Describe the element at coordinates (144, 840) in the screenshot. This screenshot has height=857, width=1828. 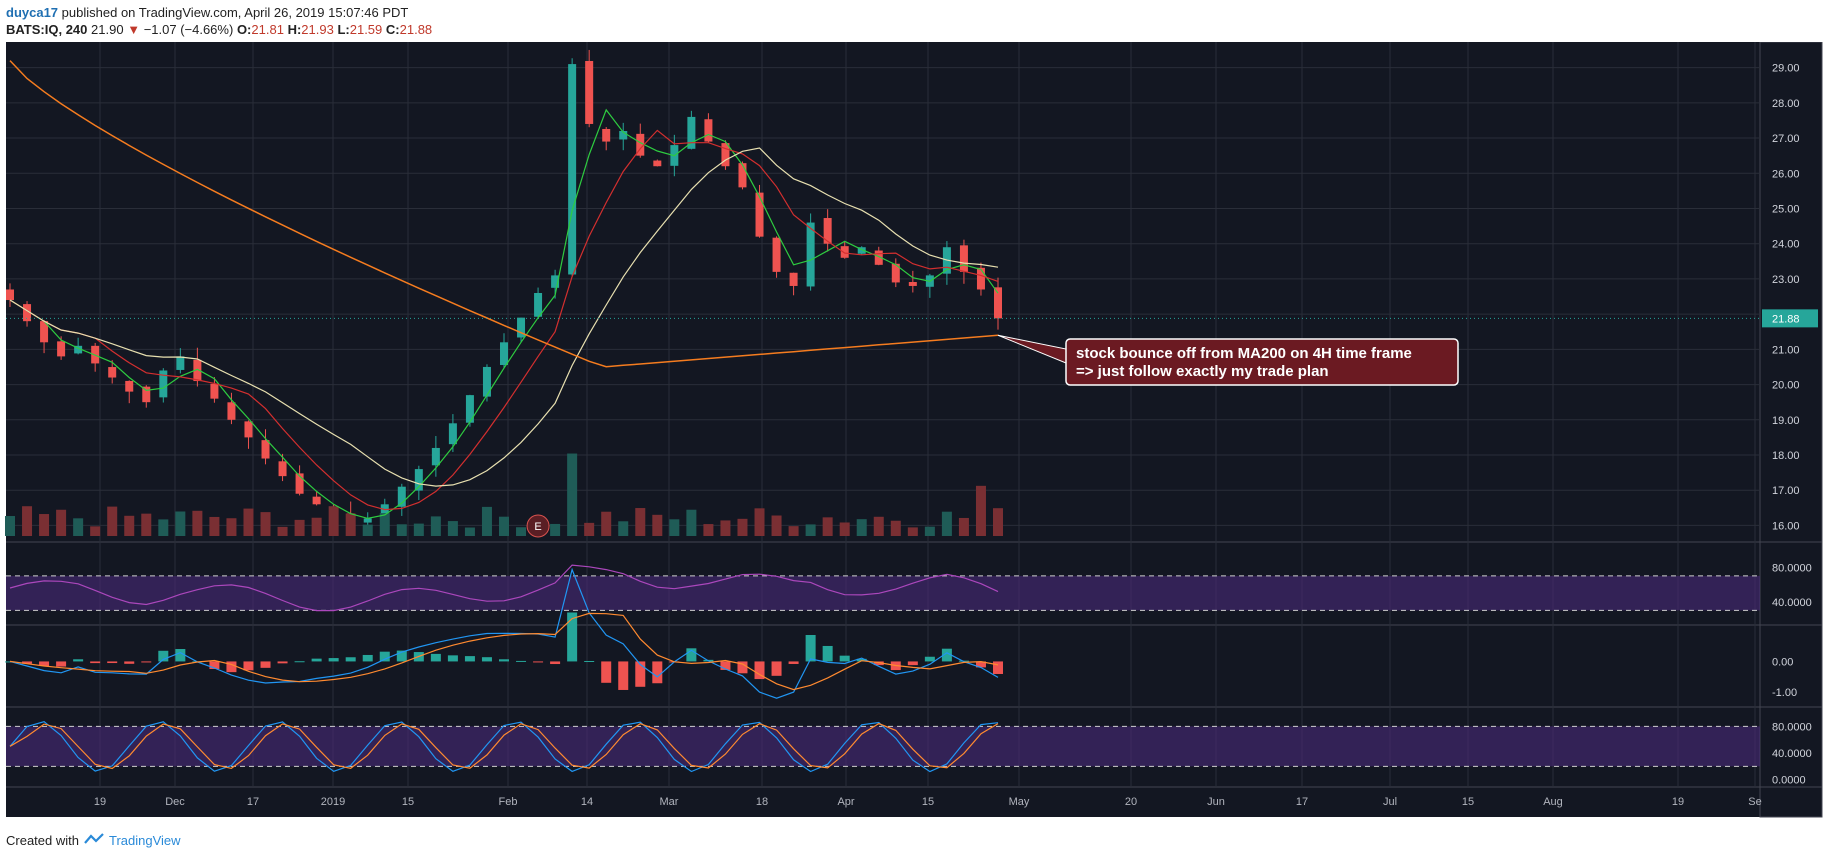
I see `tradingview-brand-link: TradingView` at that location.